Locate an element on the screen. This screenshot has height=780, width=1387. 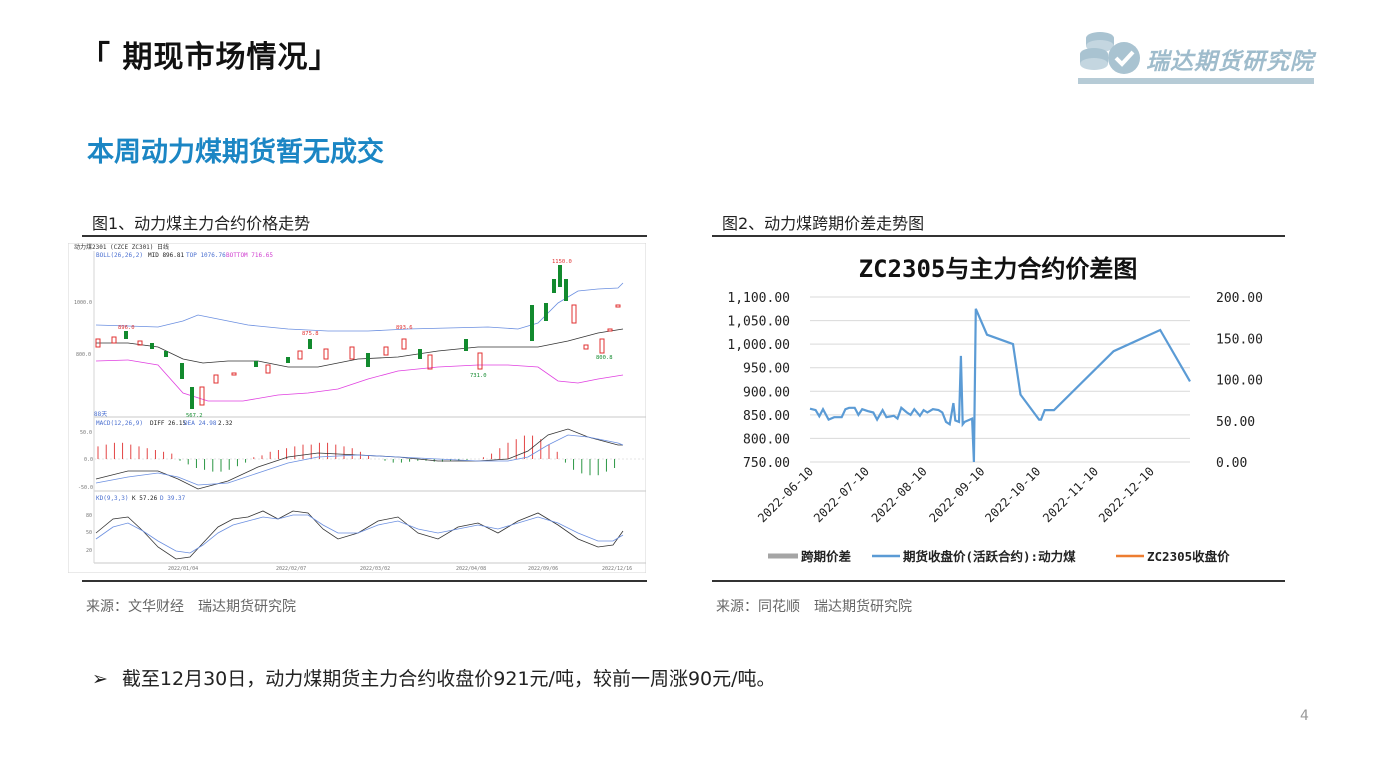
fig1-boll-bottom: BOTTOM 716.65 is located at coordinates (249, 255).